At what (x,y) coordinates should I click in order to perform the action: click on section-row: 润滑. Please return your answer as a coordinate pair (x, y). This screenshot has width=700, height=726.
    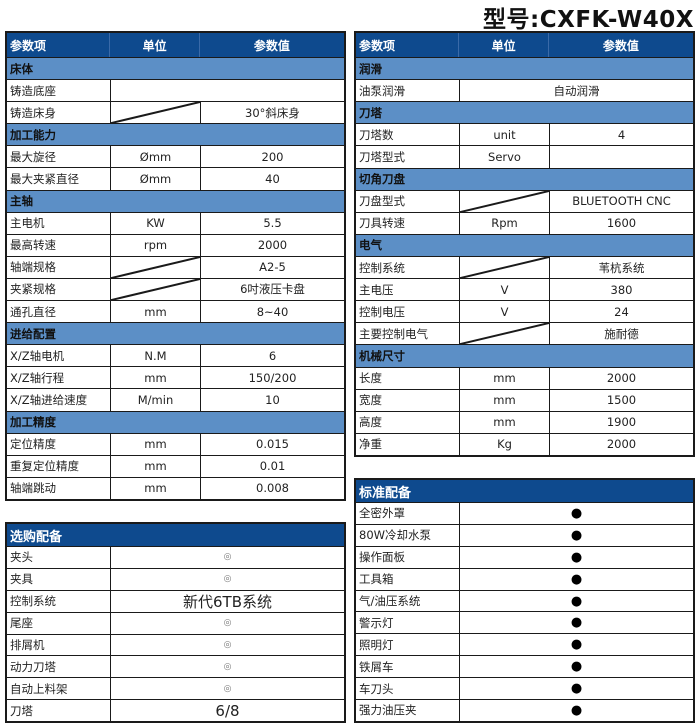
    Looking at the image, I should click on (524, 68).